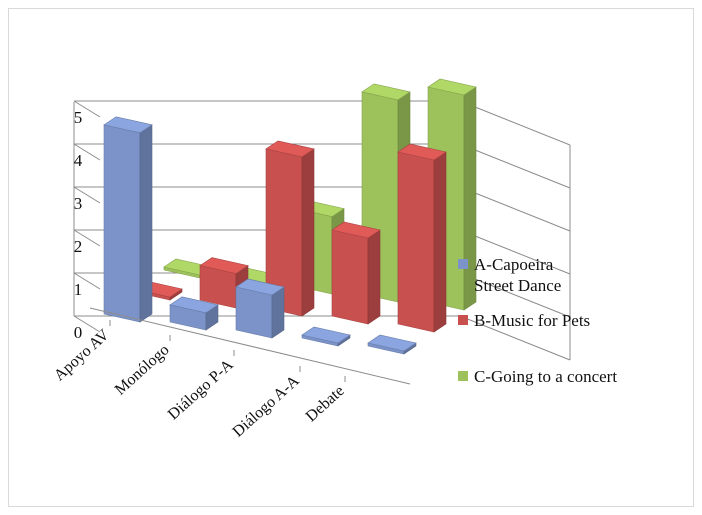  Describe the element at coordinates (325, 403) in the screenshot. I see `x-tick-label: Debate` at that location.